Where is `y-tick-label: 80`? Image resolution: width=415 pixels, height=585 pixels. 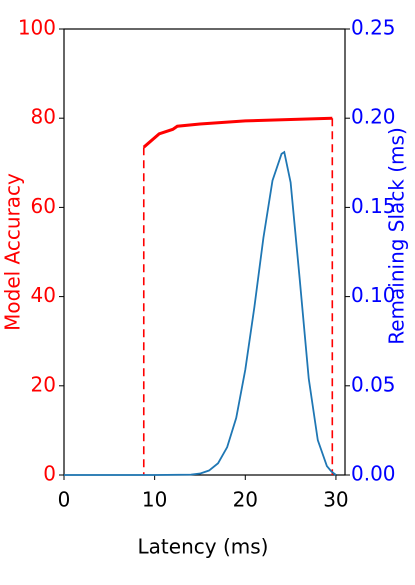 y-tick-label: 80 is located at coordinates (43, 117).